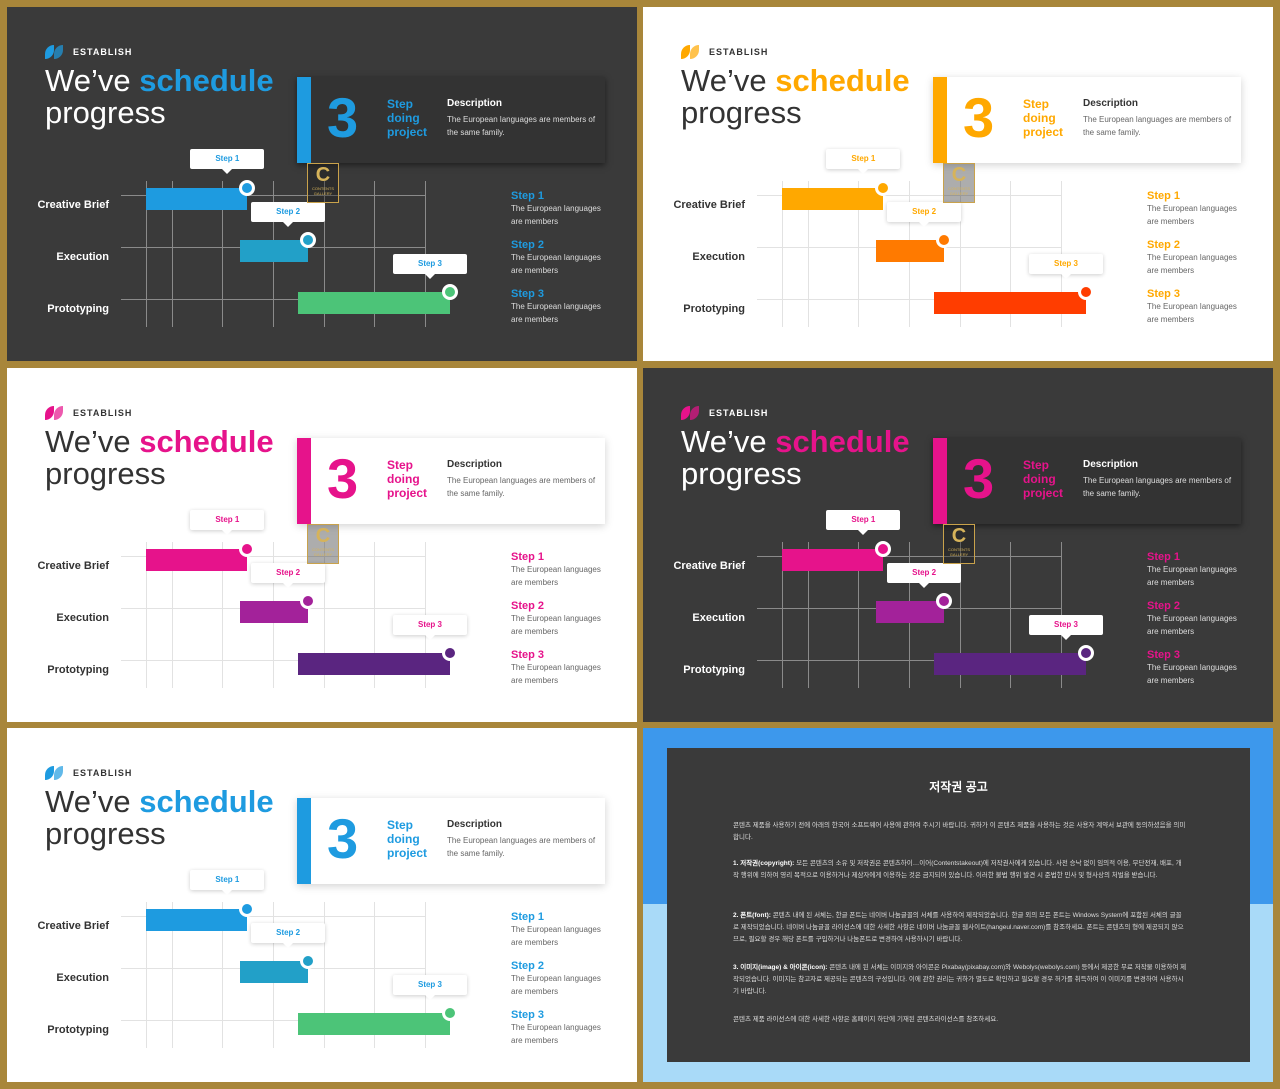  I want to click on slide-title: We’ve schedule progress, so click(795, 458).